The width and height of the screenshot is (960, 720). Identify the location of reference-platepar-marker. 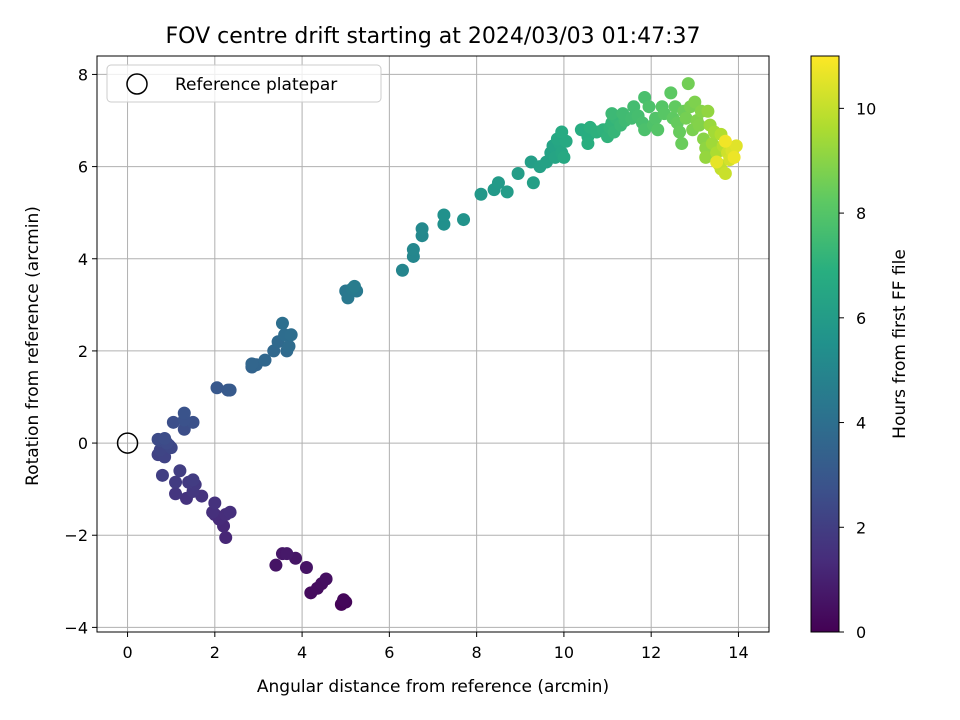
(127, 443).